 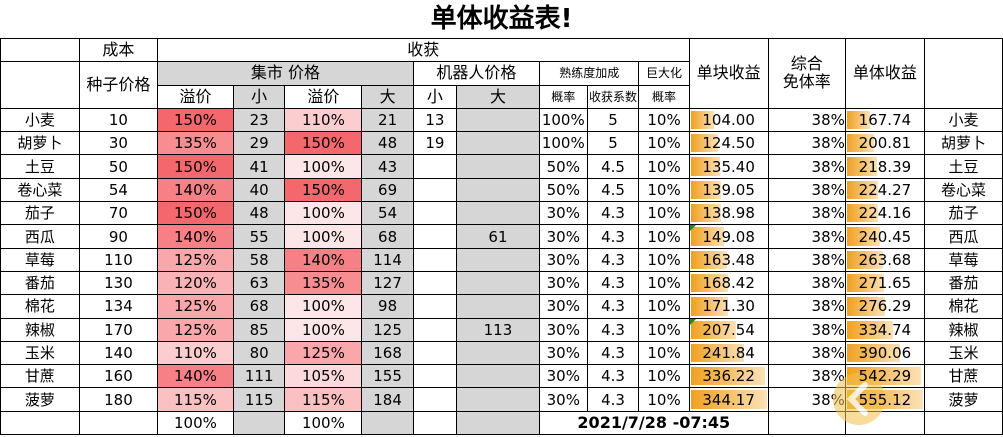 What do you see at coordinates (885, 376) in the screenshot?
I see `single-profit-value: 542.29` at bounding box center [885, 376].